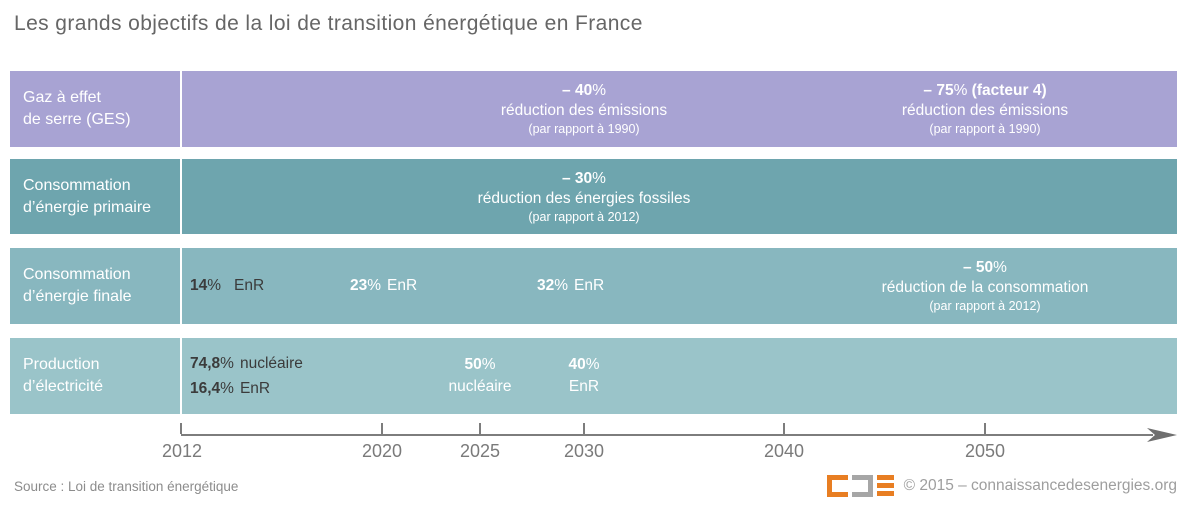 The image size is (1200, 506). I want to click on value-enr-2020: 23% EnR, so click(383, 286).